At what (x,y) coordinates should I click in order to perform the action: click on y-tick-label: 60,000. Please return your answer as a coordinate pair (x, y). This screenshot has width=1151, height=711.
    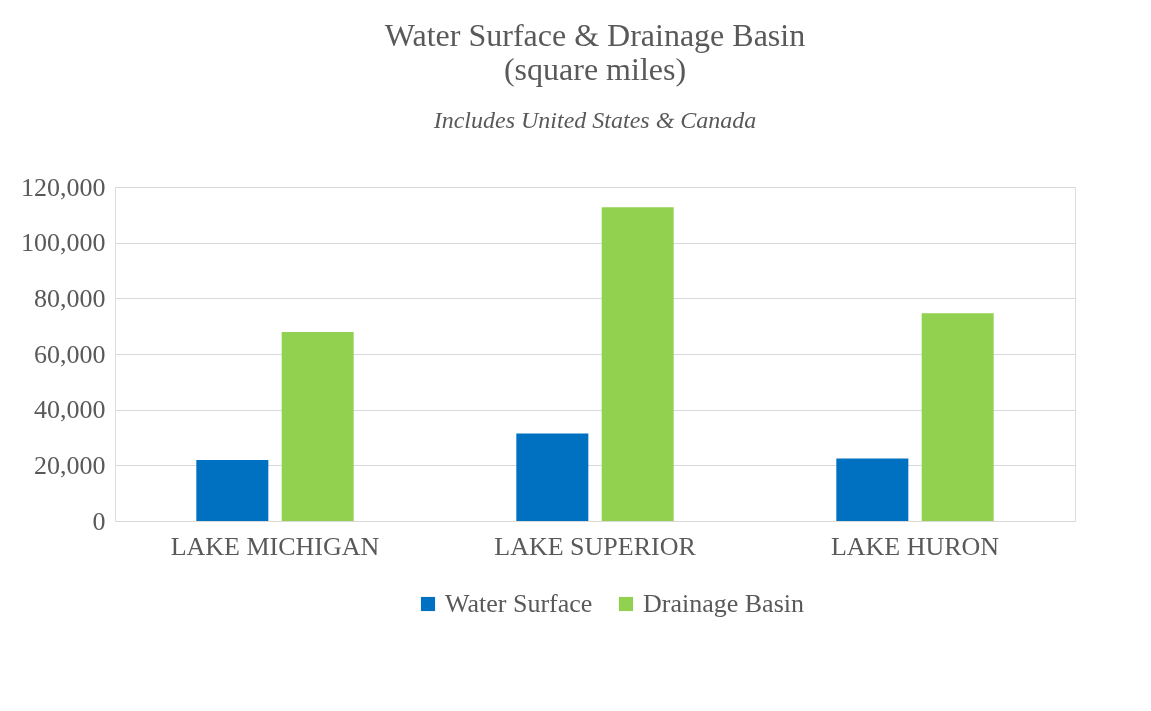
    Looking at the image, I should click on (70, 354).